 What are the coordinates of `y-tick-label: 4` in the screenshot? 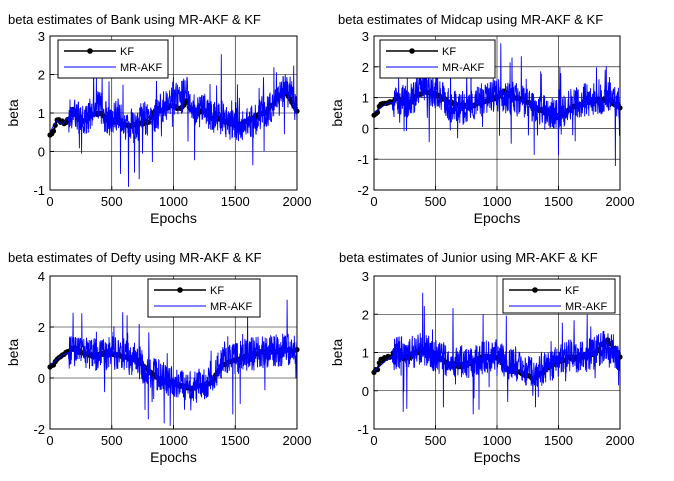 It's located at (41, 276).